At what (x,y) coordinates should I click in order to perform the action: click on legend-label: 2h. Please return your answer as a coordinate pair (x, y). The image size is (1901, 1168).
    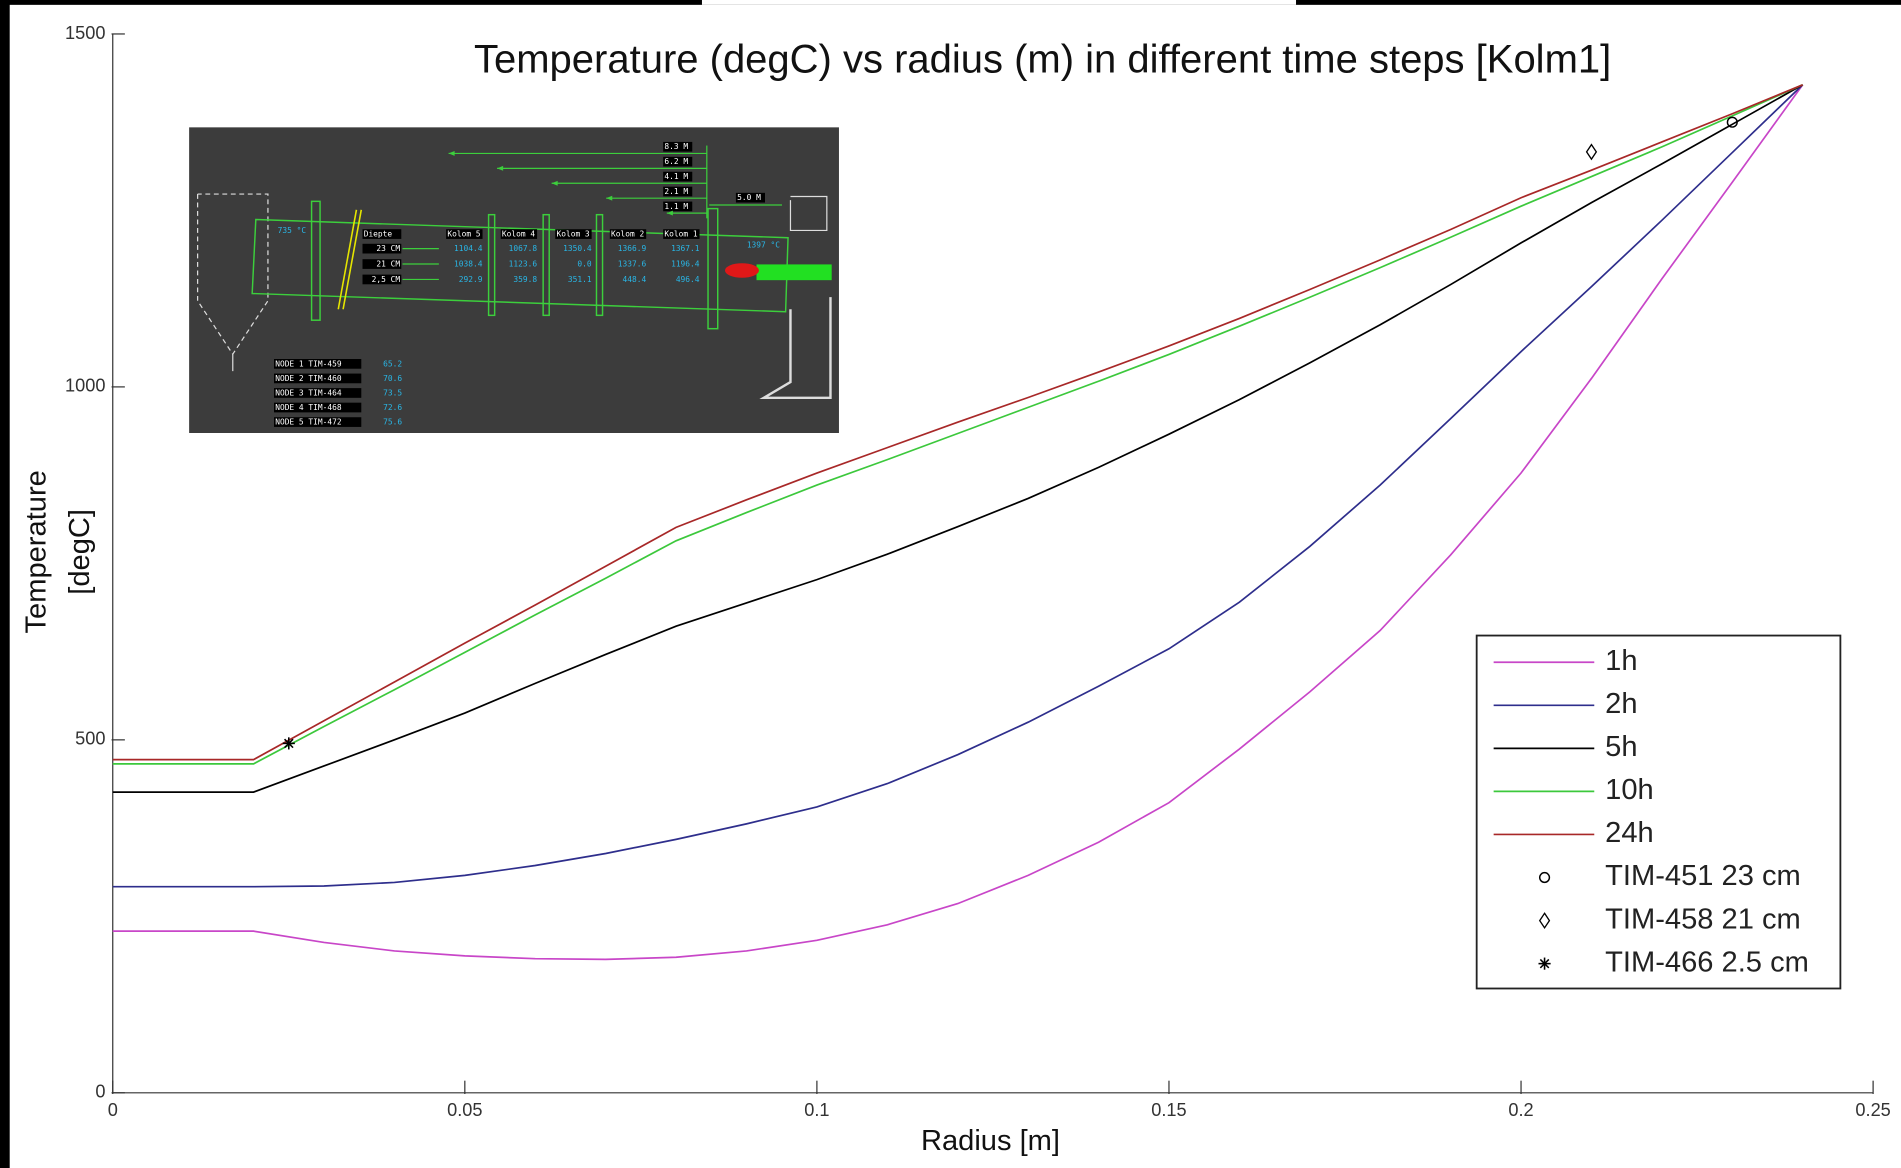
    Looking at the image, I should click on (1621, 704).